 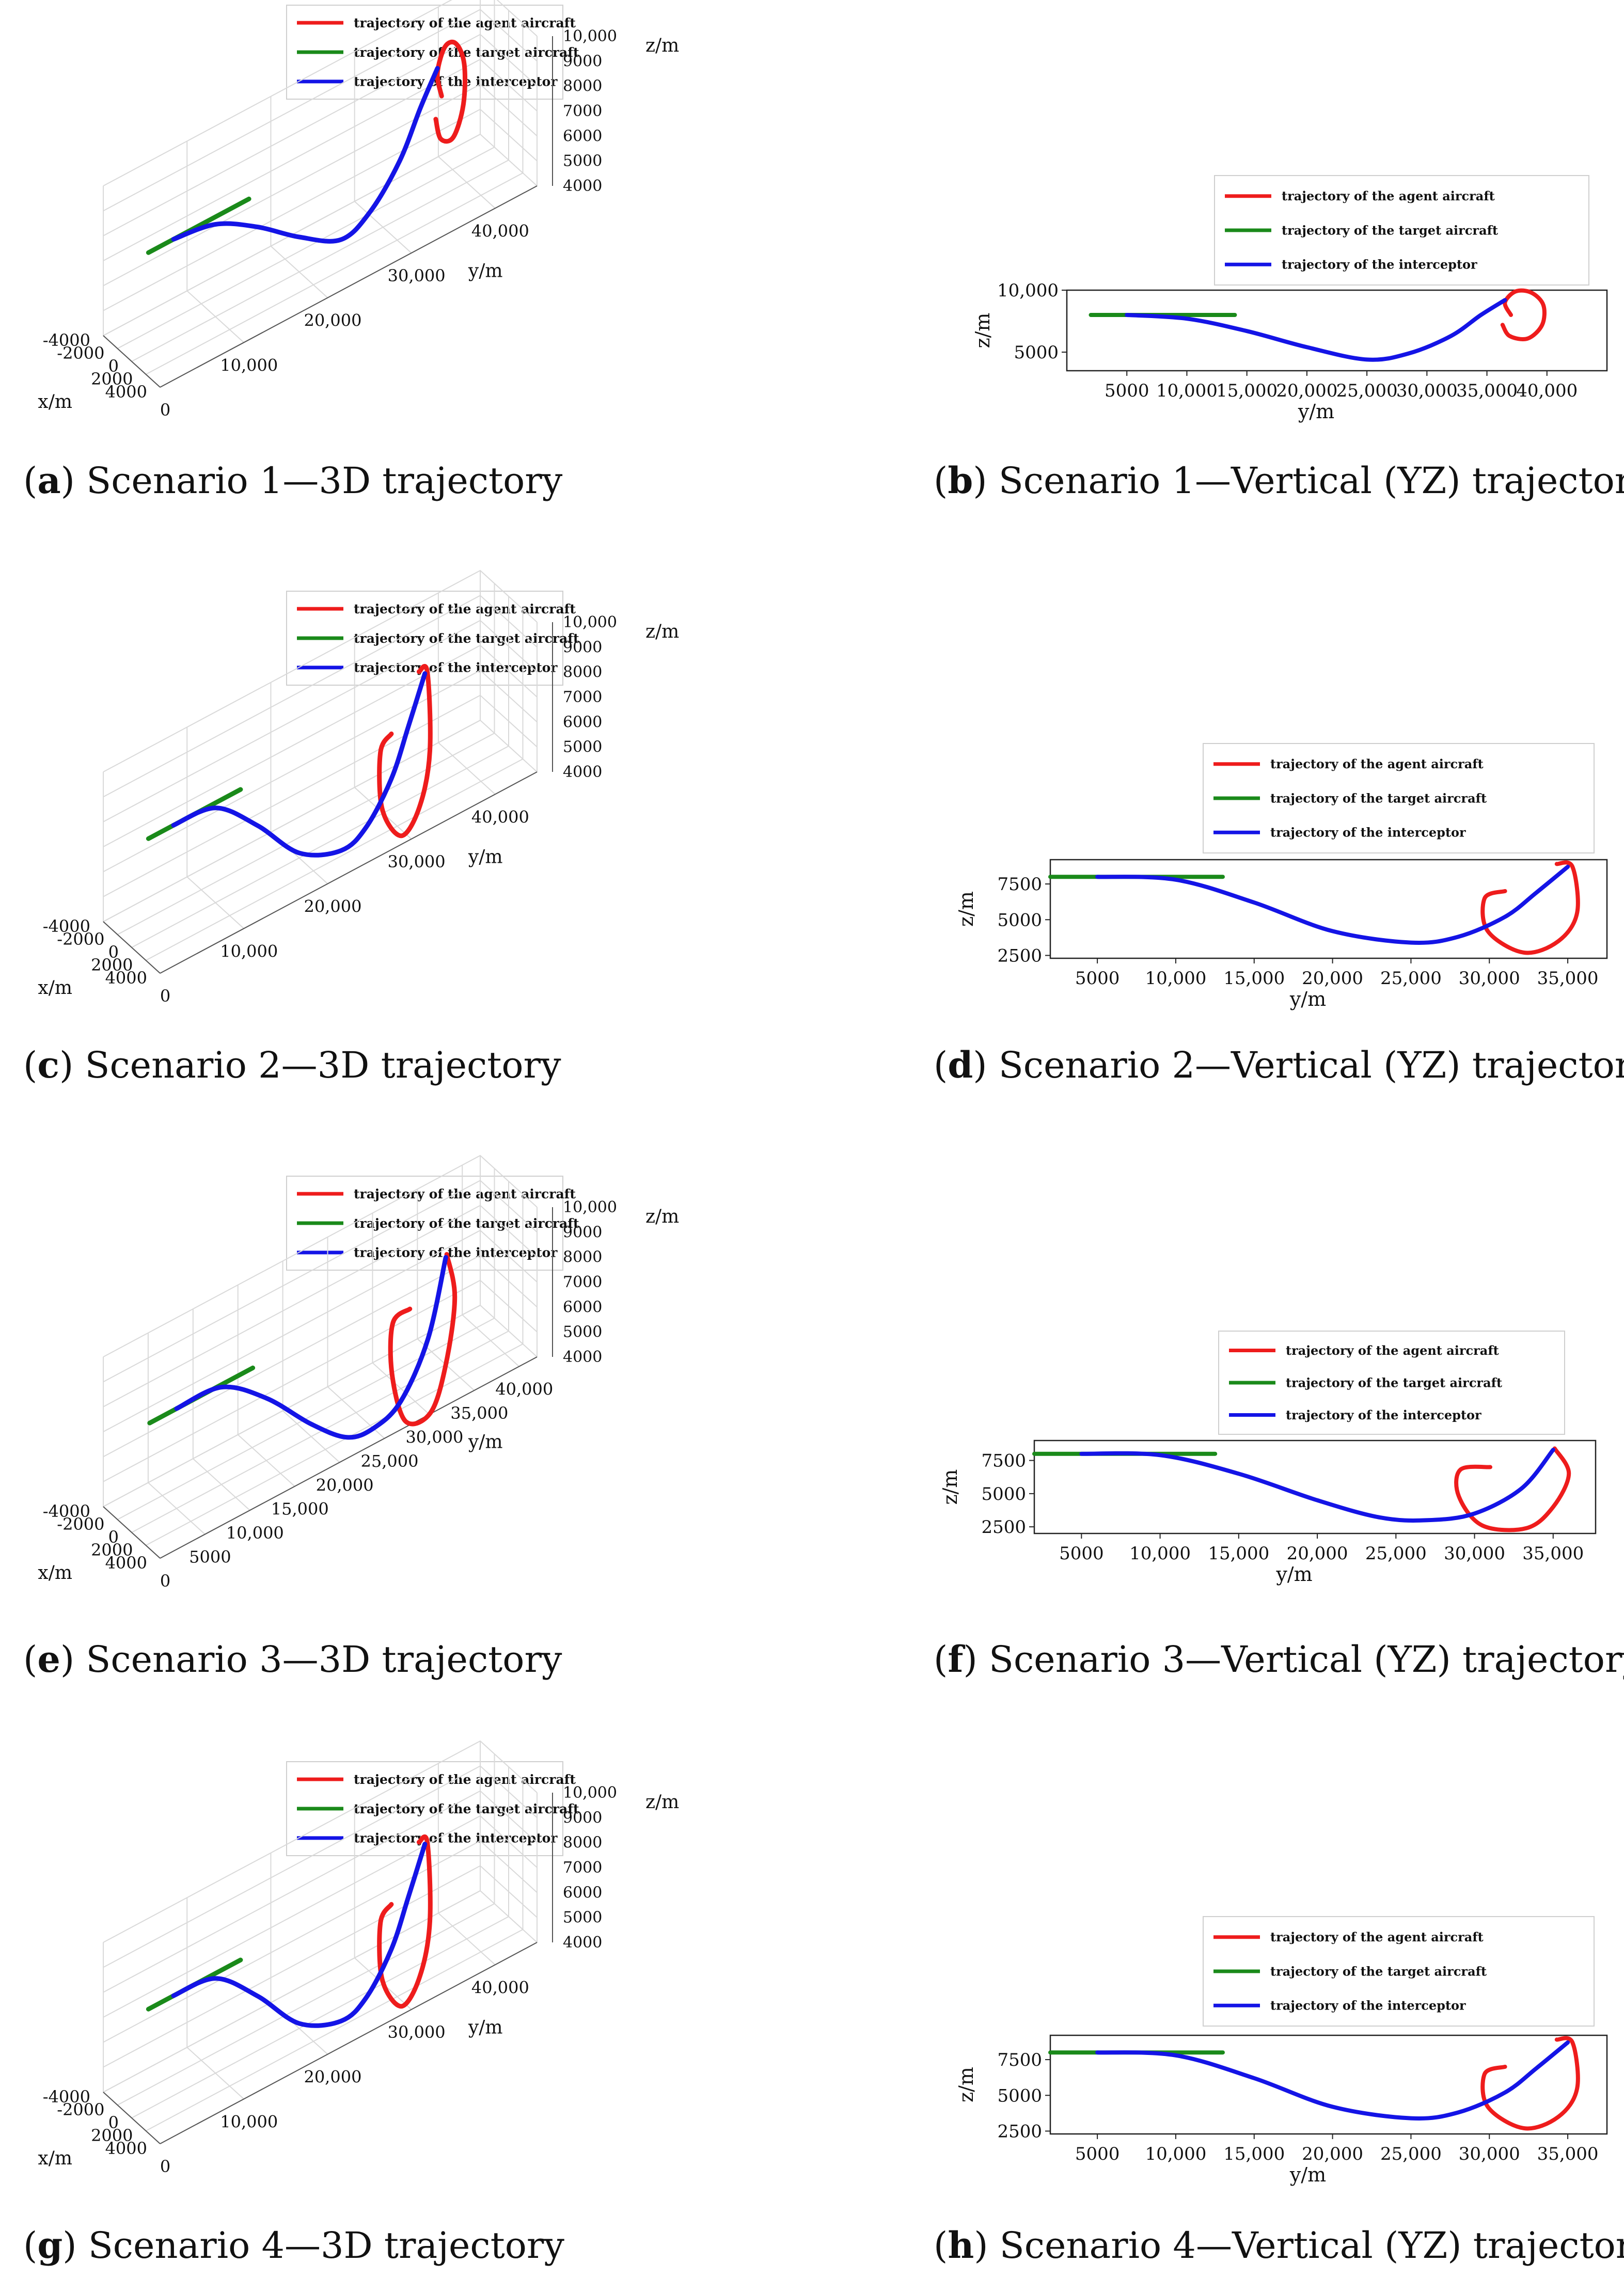 I want to click on x-tick-label-g: -4000, so click(x=66, y=2097).